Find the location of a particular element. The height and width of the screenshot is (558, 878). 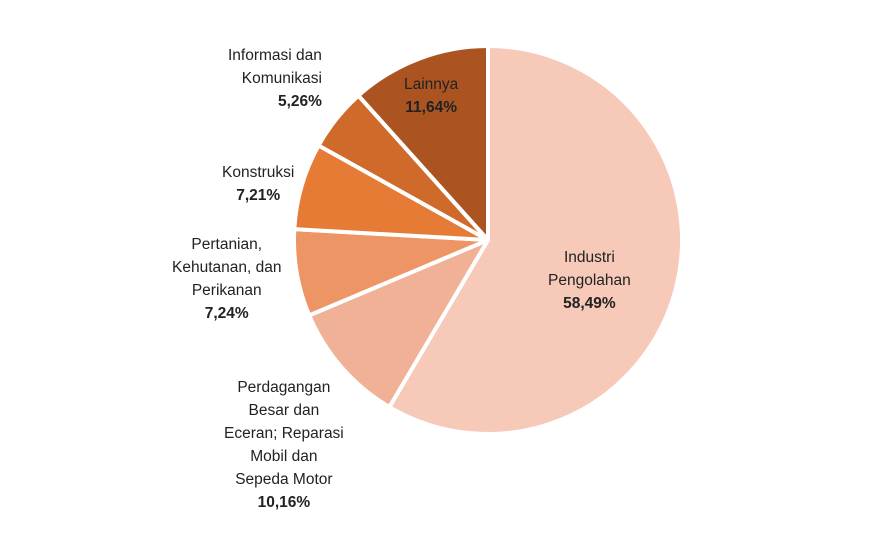

label-perdagangan-line-1: Perdagangan is located at coordinates (284, 387).